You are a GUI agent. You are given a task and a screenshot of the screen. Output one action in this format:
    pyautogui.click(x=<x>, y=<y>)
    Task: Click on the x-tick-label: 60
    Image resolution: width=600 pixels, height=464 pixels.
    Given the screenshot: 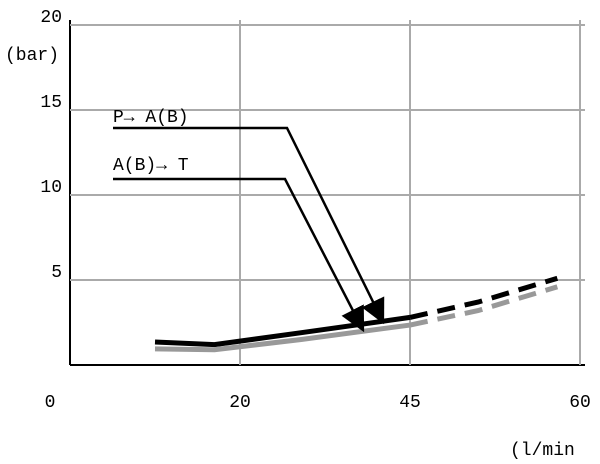 What is the action you would take?
    pyautogui.click(x=580, y=403)
    